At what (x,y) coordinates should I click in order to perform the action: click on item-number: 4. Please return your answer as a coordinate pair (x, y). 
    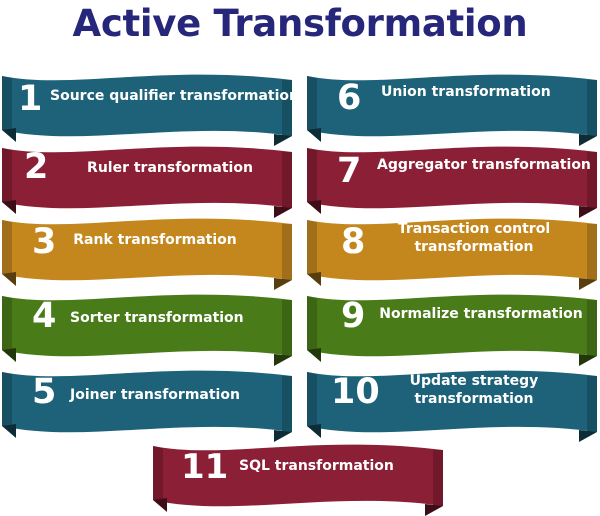
    Looking at the image, I should click on (44, 316).